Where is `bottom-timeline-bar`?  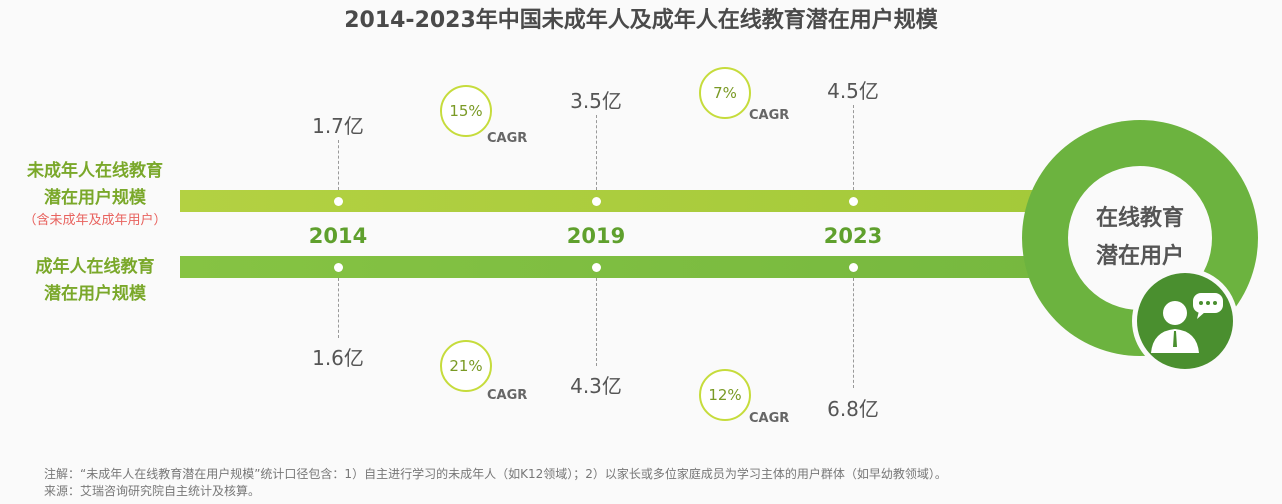 bottom-timeline-bar is located at coordinates (620, 267).